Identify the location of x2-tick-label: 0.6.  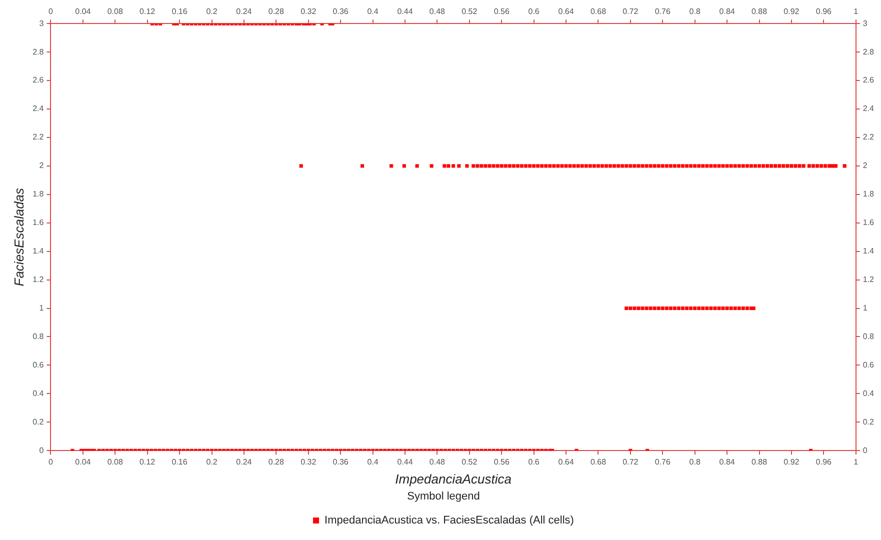
(534, 11).